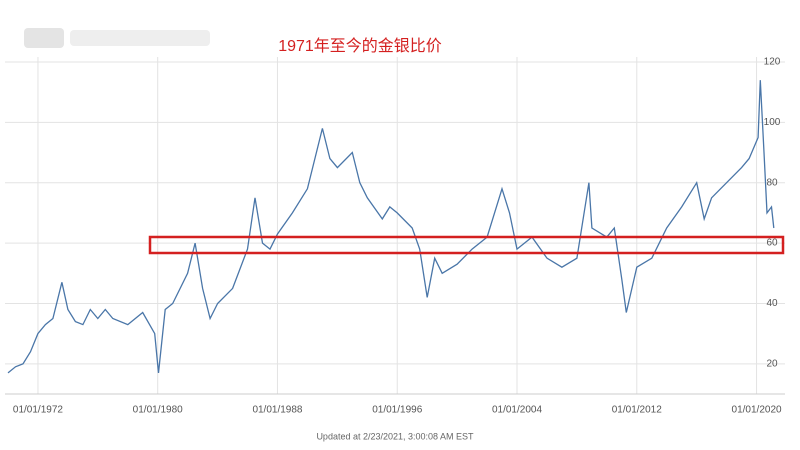 This screenshot has height=450, width=800. I want to click on x-tick-label: 01/01/2004, so click(517, 410).